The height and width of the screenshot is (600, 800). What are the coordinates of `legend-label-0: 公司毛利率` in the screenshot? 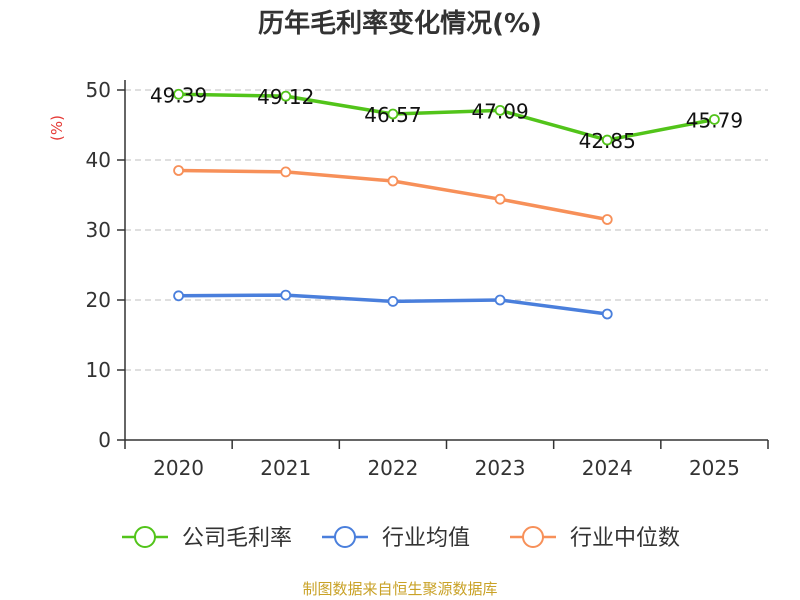 It's located at (237, 538).